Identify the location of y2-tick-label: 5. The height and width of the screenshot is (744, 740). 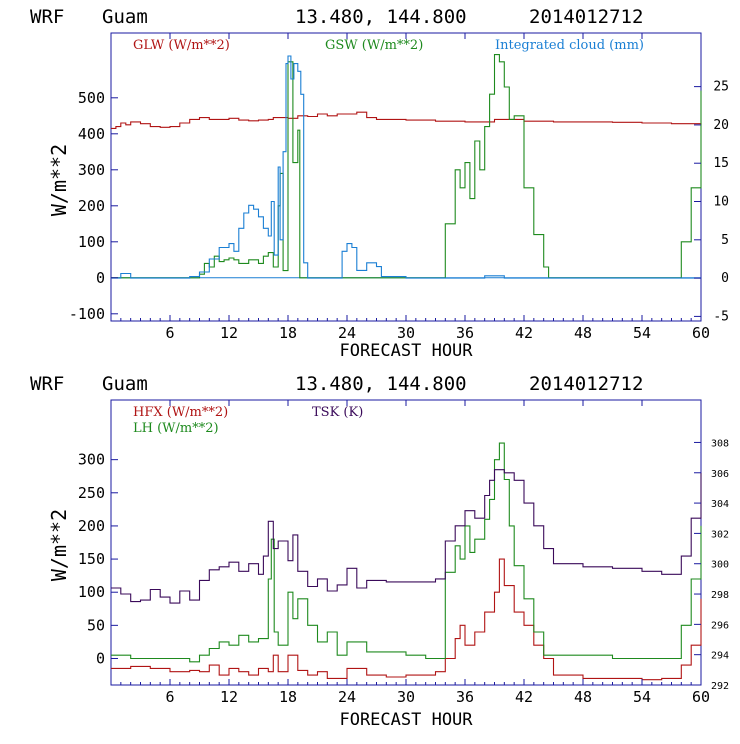
(725, 240).